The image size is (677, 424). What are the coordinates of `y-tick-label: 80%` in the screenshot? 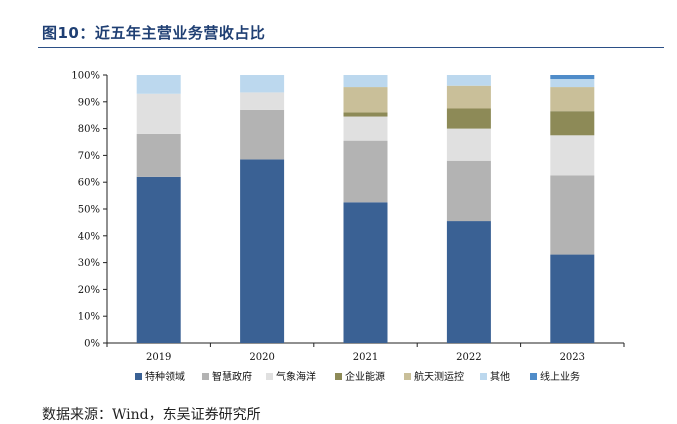 It's located at (89, 129).